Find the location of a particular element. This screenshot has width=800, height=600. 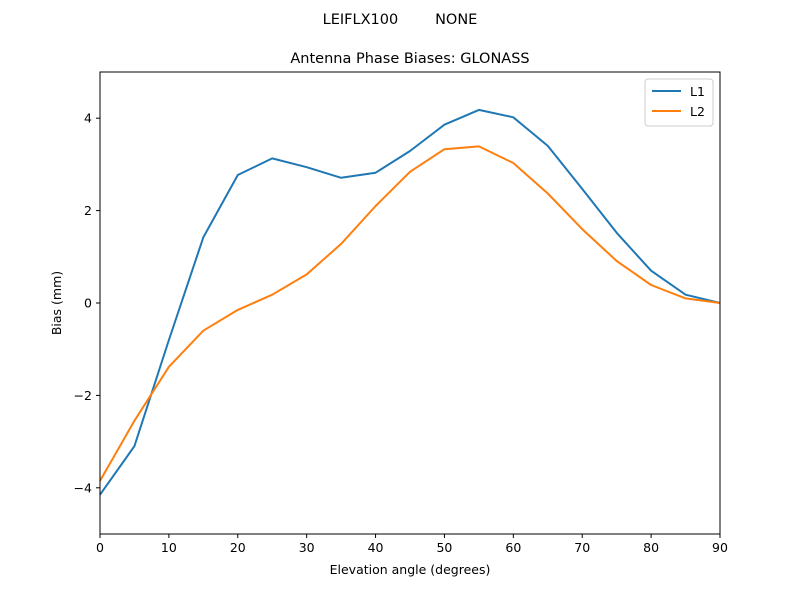

chart-title: Antenna Phase Biases: GLONASS is located at coordinates (409, 59).